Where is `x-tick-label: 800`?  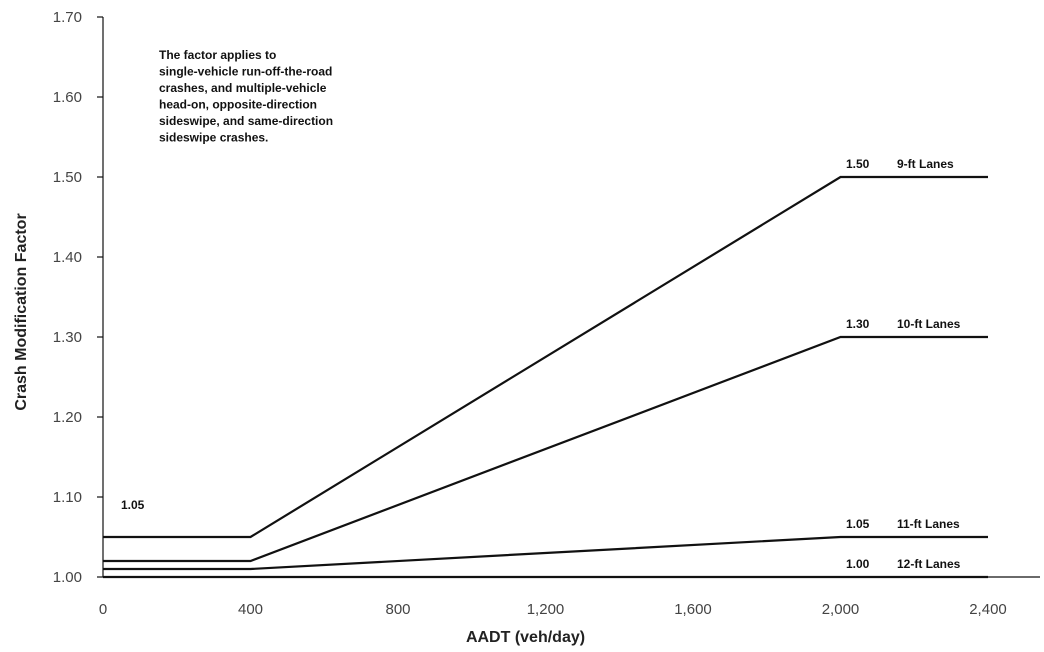 x-tick-label: 800 is located at coordinates (397, 609).